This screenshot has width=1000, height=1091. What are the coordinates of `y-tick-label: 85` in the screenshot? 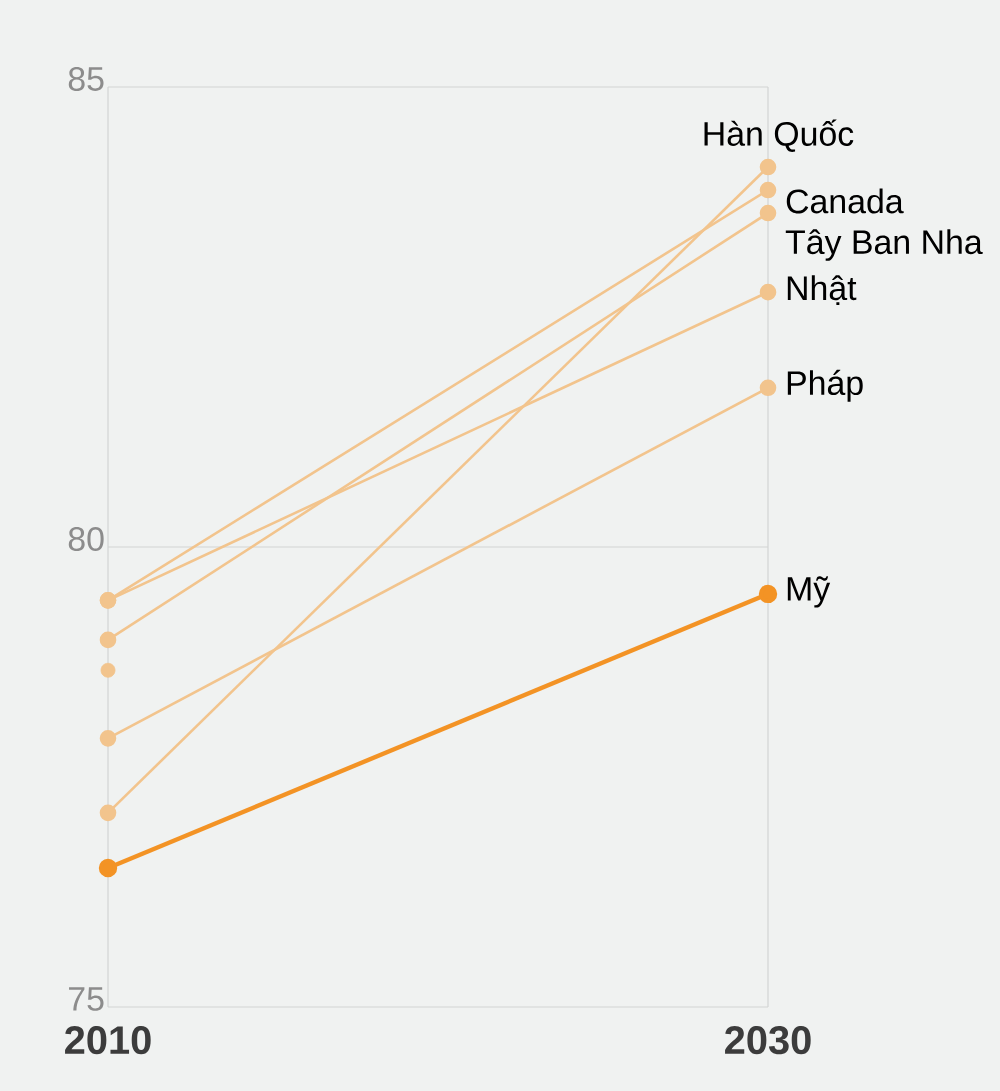 It's located at (86, 78).